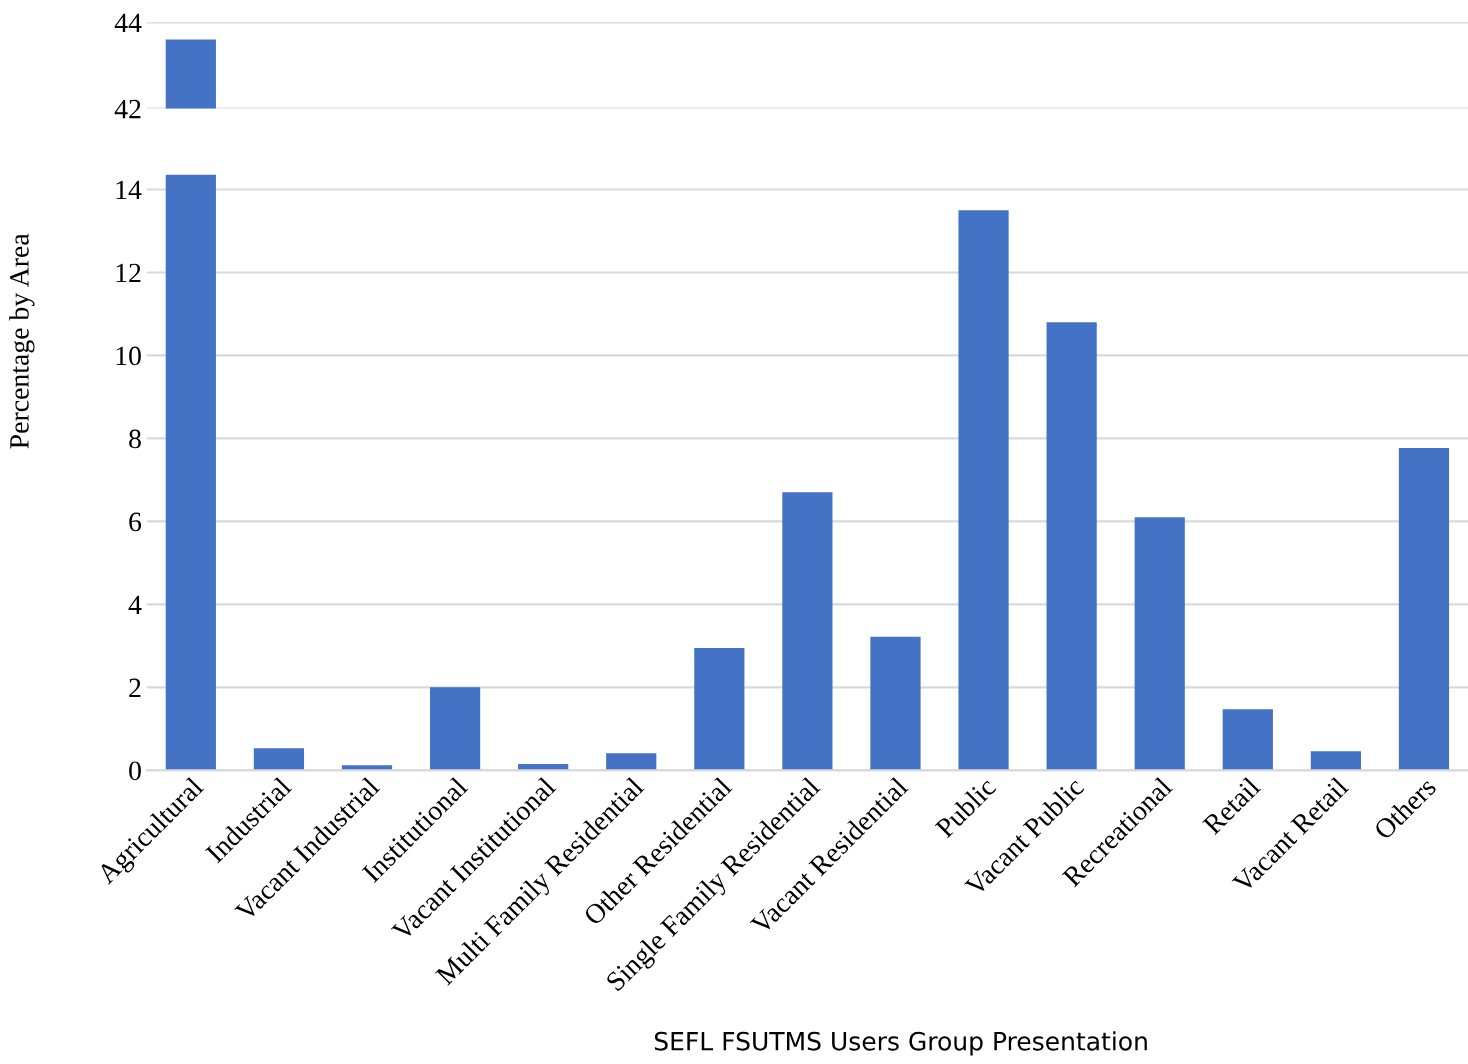 Image resolution: width=1468 pixels, height=1064 pixels. What do you see at coordinates (128, 22) in the screenshot?
I see `y-tick-label: 44` at bounding box center [128, 22].